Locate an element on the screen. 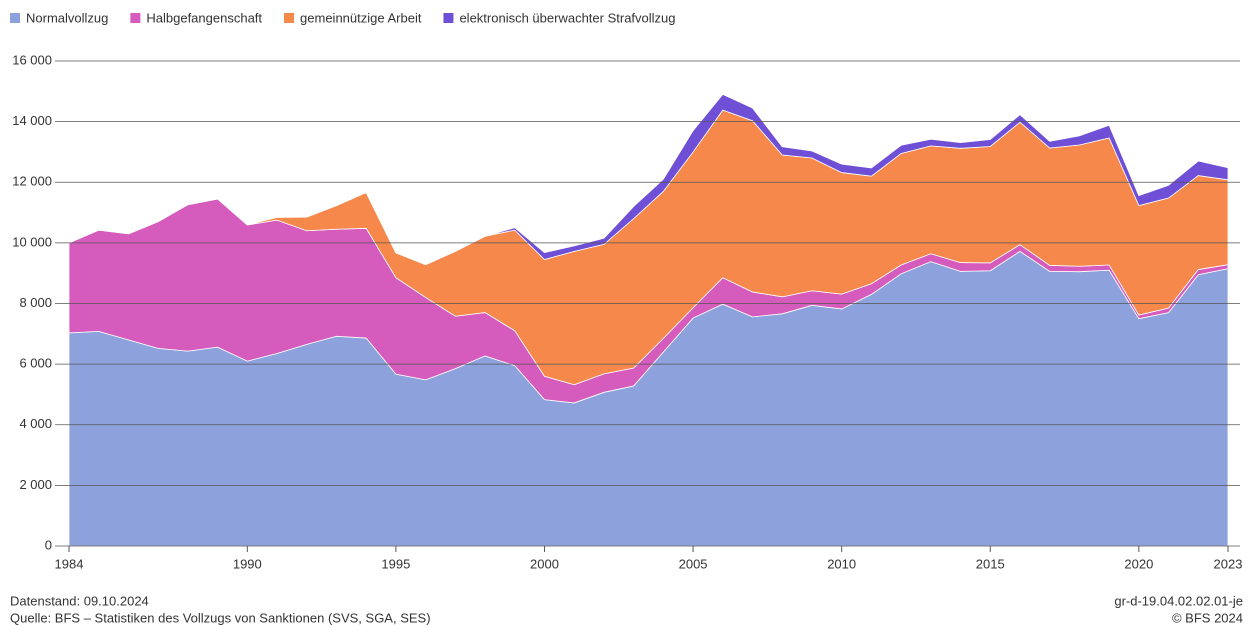  x-tick-label: 2015 is located at coordinates (990, 563).